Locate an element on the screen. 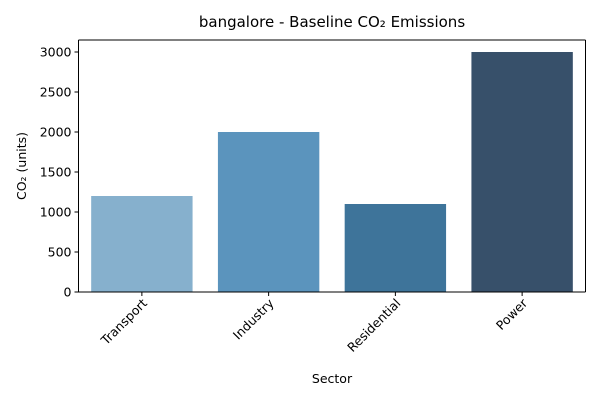 This screenshot has width=600, height=400. x-tick-label: Power is located at coordinates (512, 314).